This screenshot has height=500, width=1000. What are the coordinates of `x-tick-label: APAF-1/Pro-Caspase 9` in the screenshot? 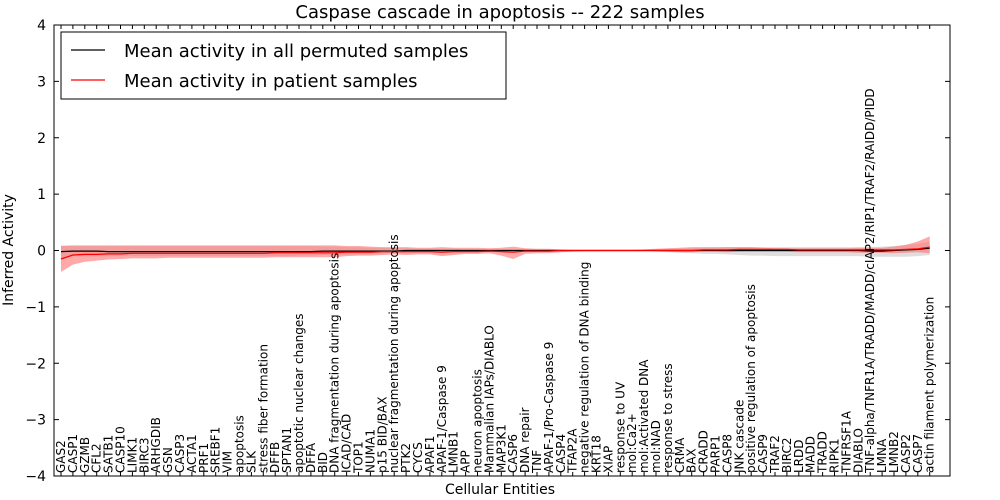 It's located at (549, 407).